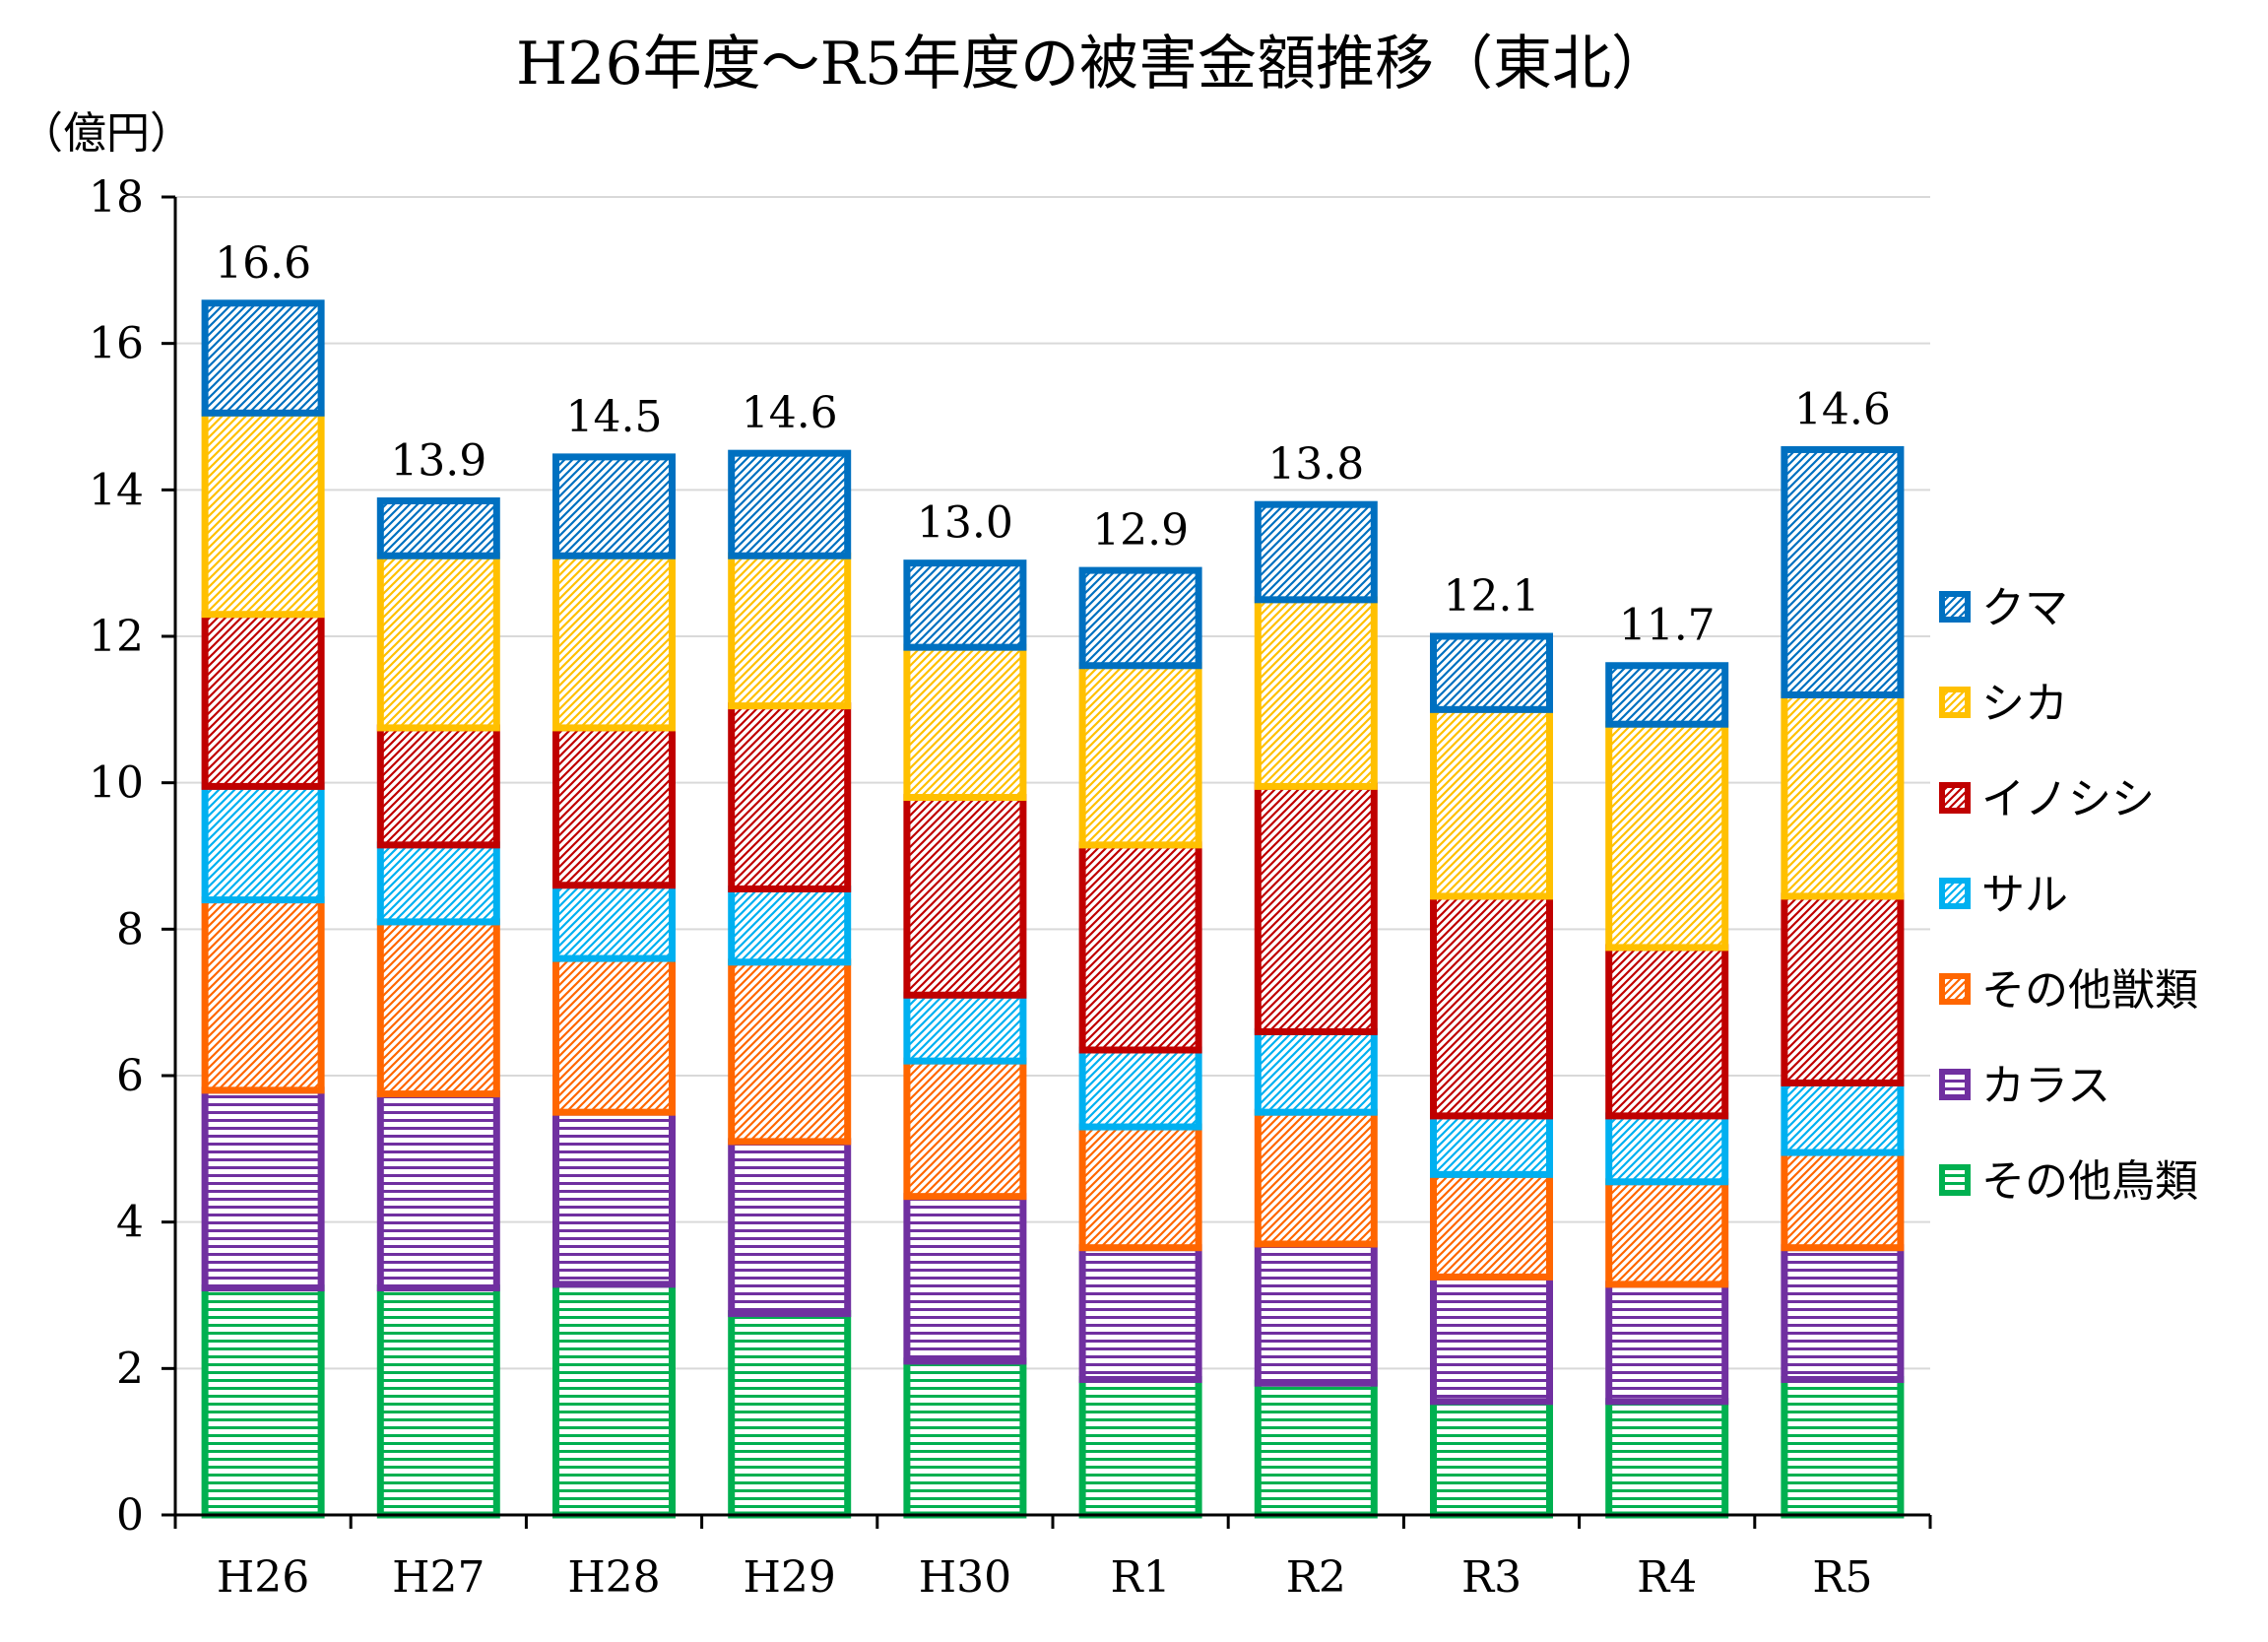  Describe the element at coordinates (2089, 990) in the screenshot. I see `legend-label: その他獣類` at that location.